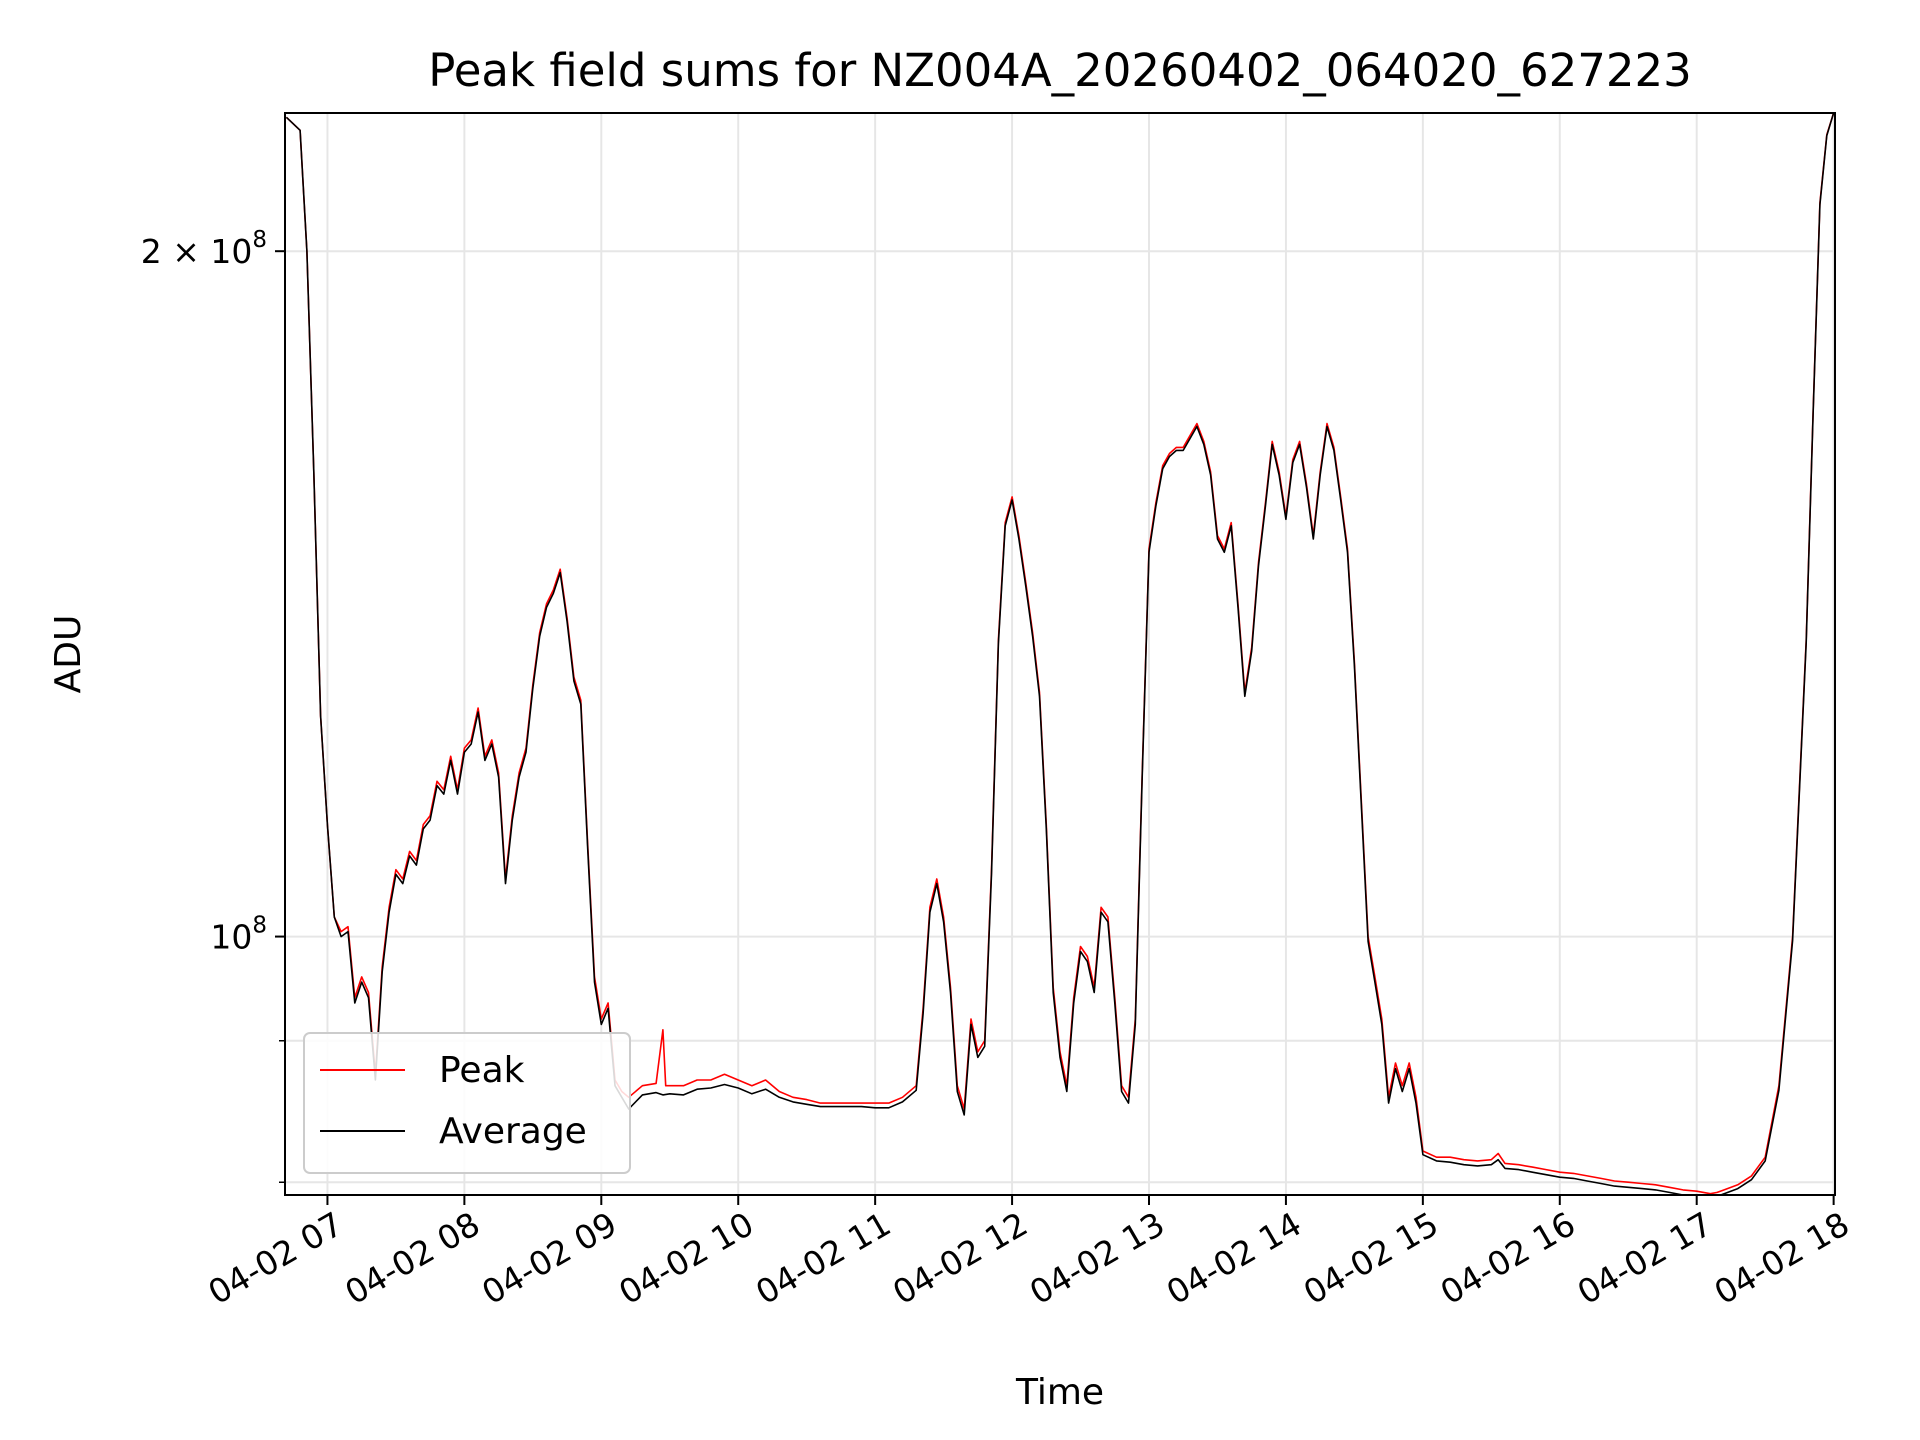 Image resolution: width=1920 pixels, height=1440 pixels. Describe the element at coordinates (204, 249) in the screenshot. I see `y-tick-label: 2 × 108` at that location.